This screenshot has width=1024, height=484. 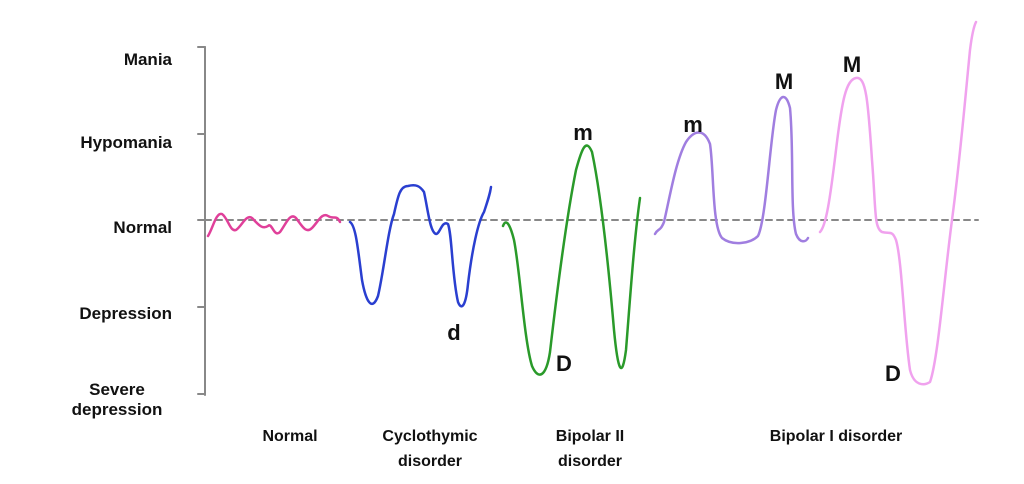 I want to click on group-label: Cyclothymic disorder, so click(x=430, y=449).